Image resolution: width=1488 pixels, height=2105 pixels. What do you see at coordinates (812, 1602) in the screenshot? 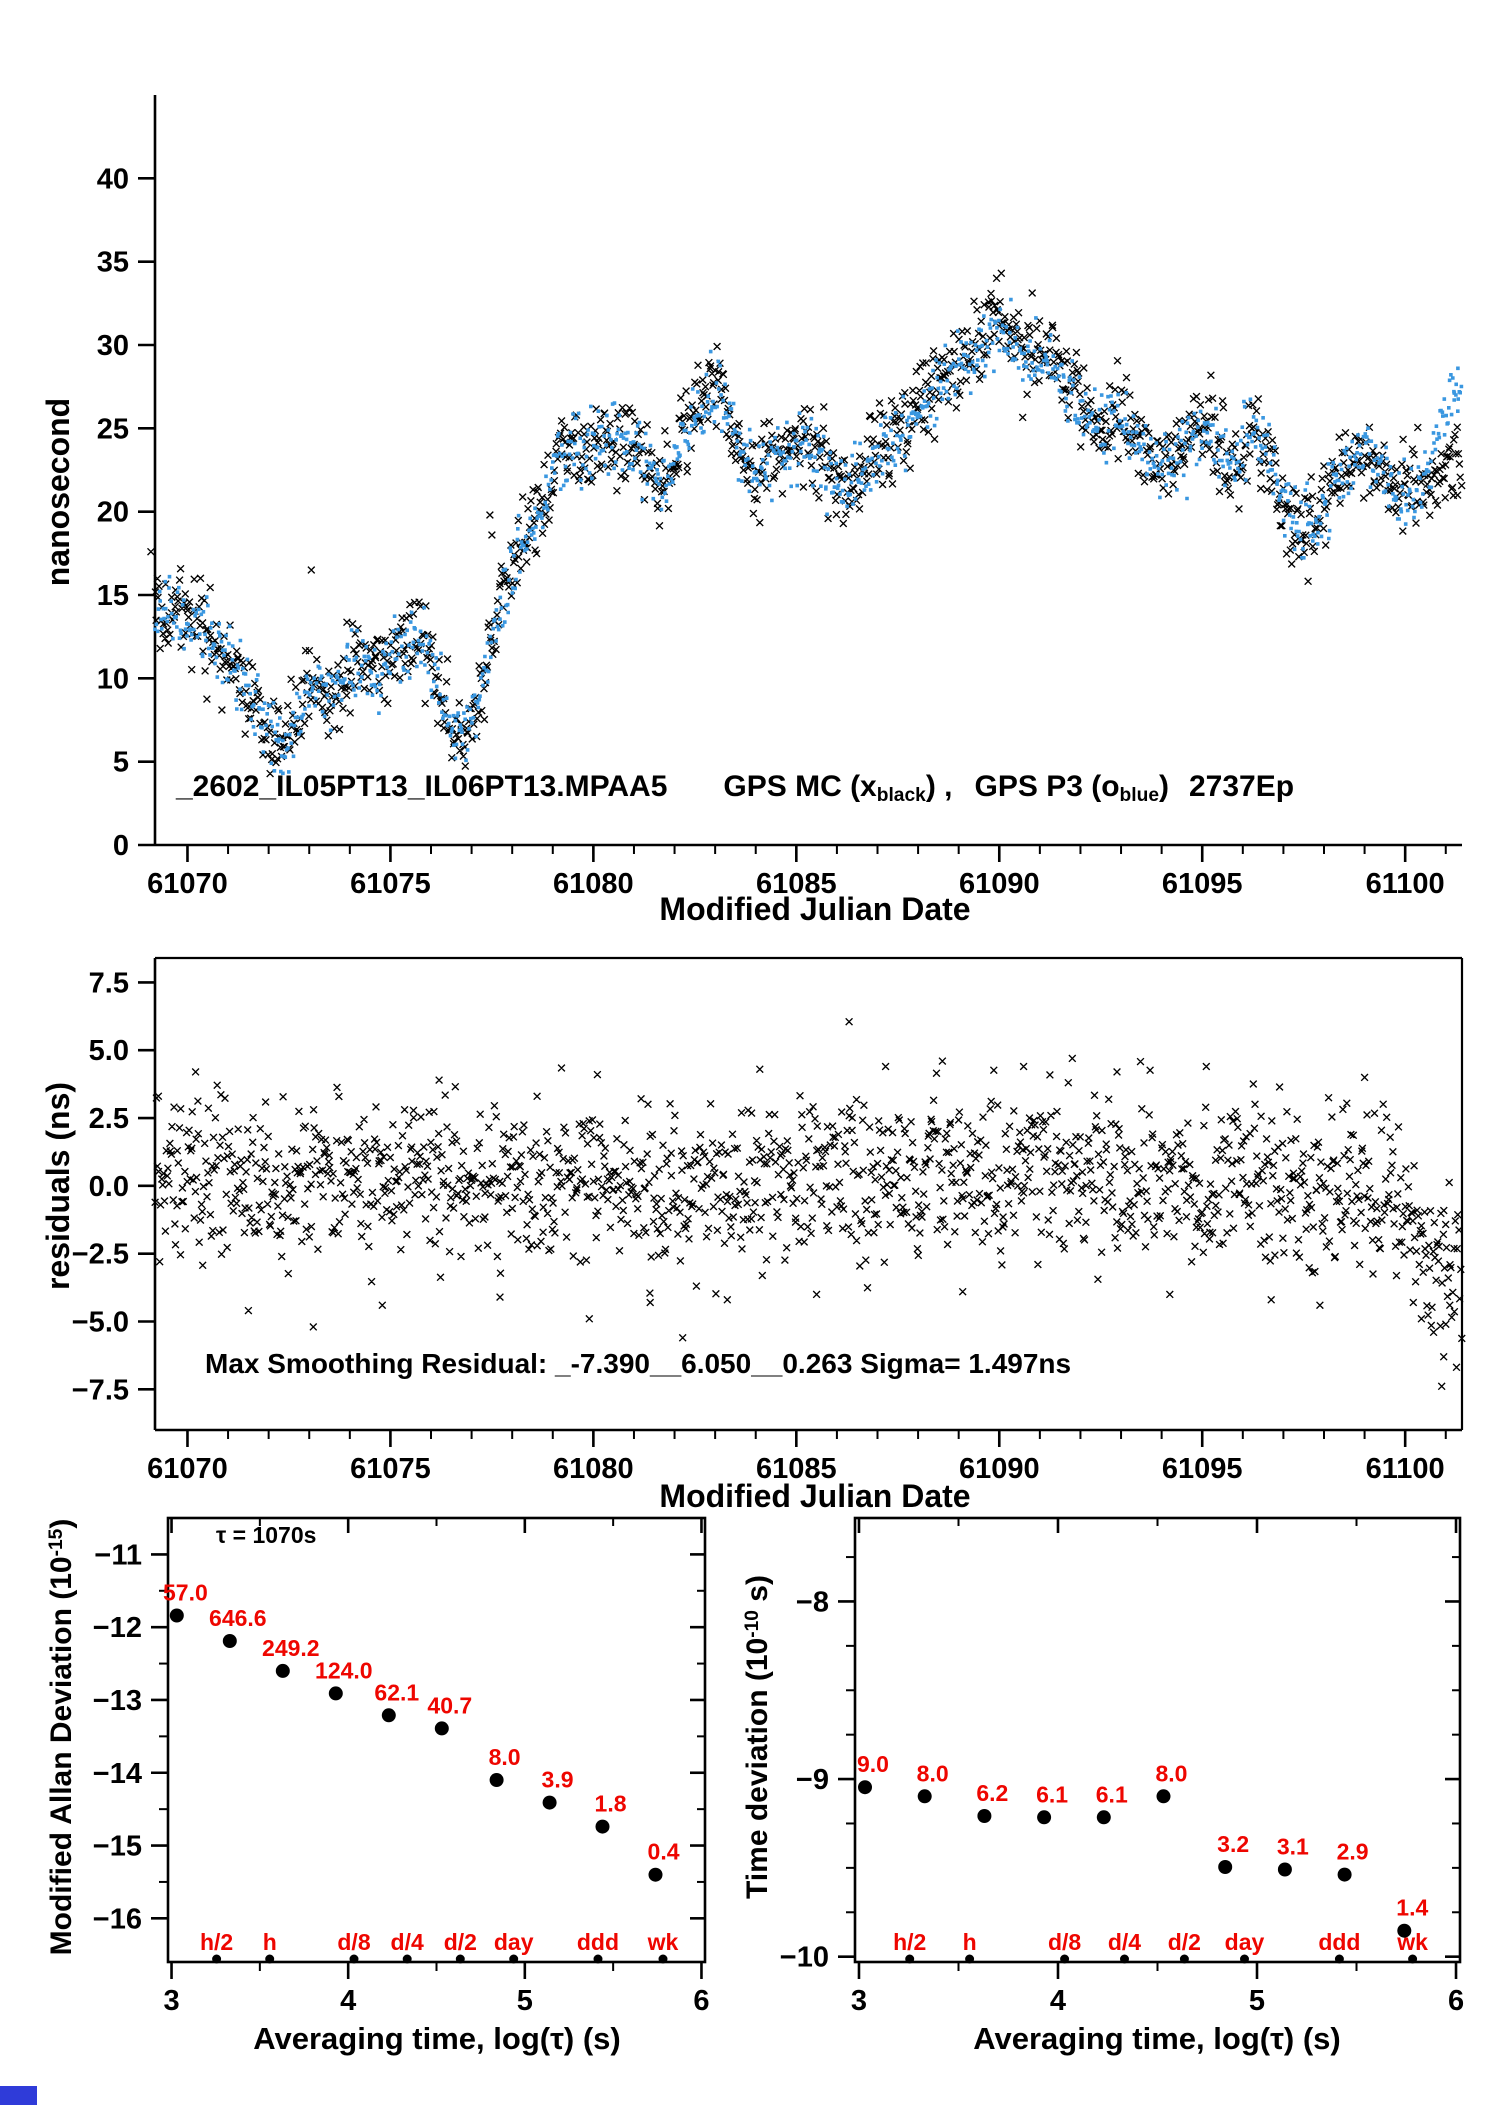
I see `chart-text: −8` at bounding box center [812, 1602].